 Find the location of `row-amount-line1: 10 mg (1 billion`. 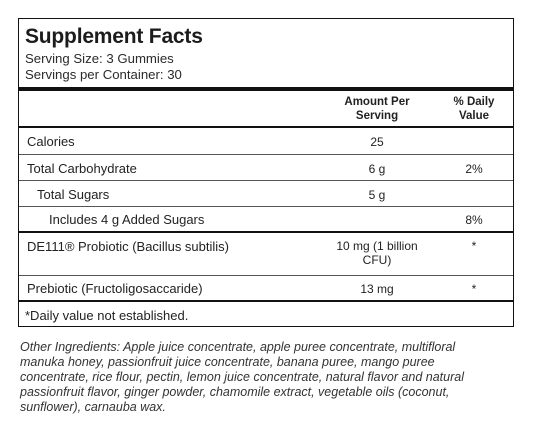

row-amount-line1: 10 mg (1 billion is located at coordinates (377, 246).